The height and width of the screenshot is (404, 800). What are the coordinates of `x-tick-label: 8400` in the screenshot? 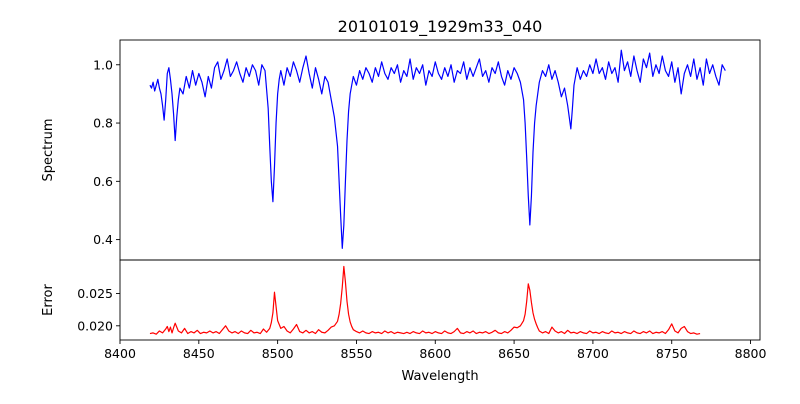 It's located at (120, 353).